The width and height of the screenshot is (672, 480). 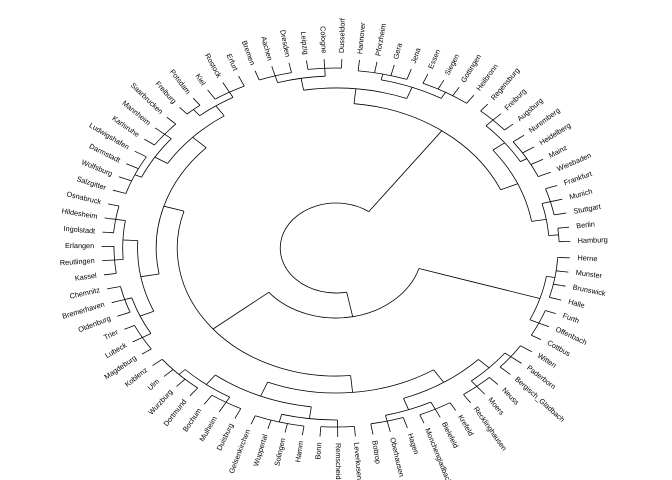 I want to click on leaf-label: Chemnitz, so click(x=85, y=293).